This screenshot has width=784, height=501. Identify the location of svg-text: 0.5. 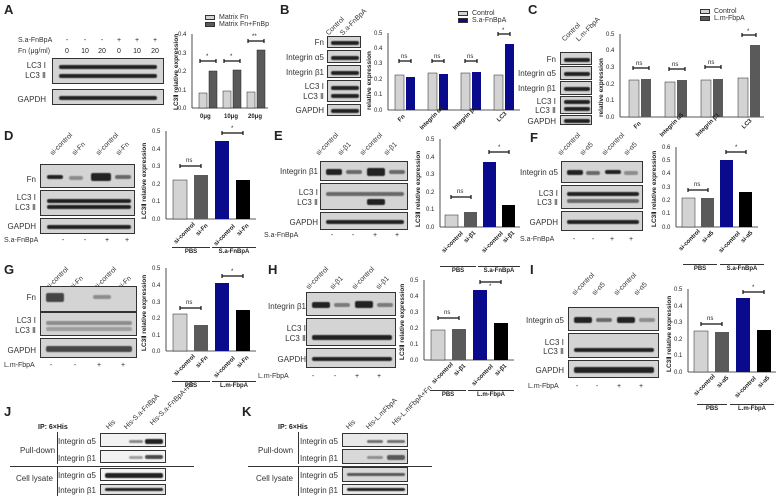
(156, 269).